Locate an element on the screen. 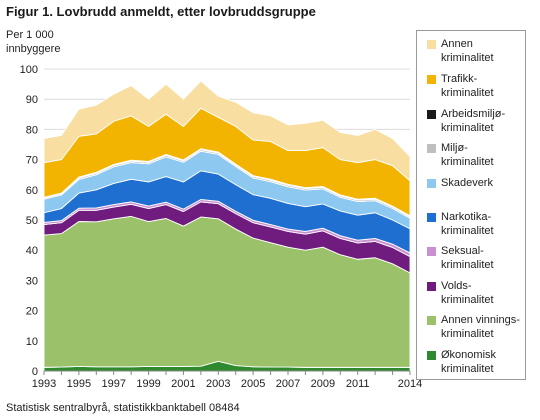 The width and height of the screenshot is (540, 420). legend-label-line1: Volds- is located at coordinates (456, 286).